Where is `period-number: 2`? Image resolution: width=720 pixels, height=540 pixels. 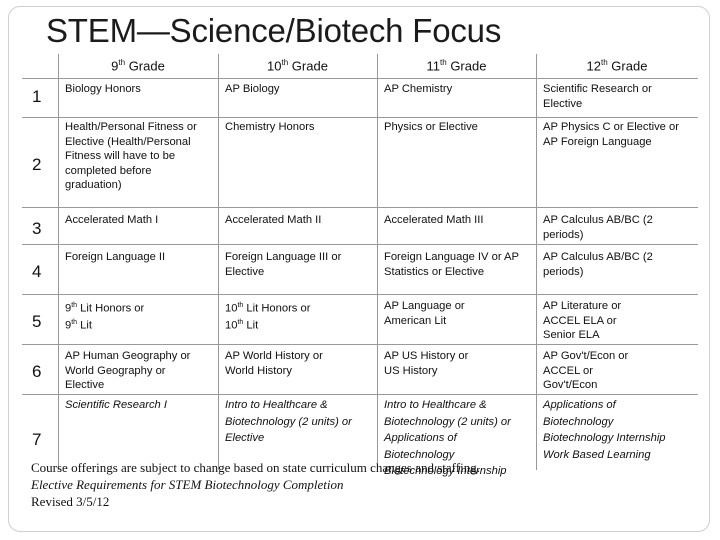 period-number: 2 is located at coordinates (37, 164).